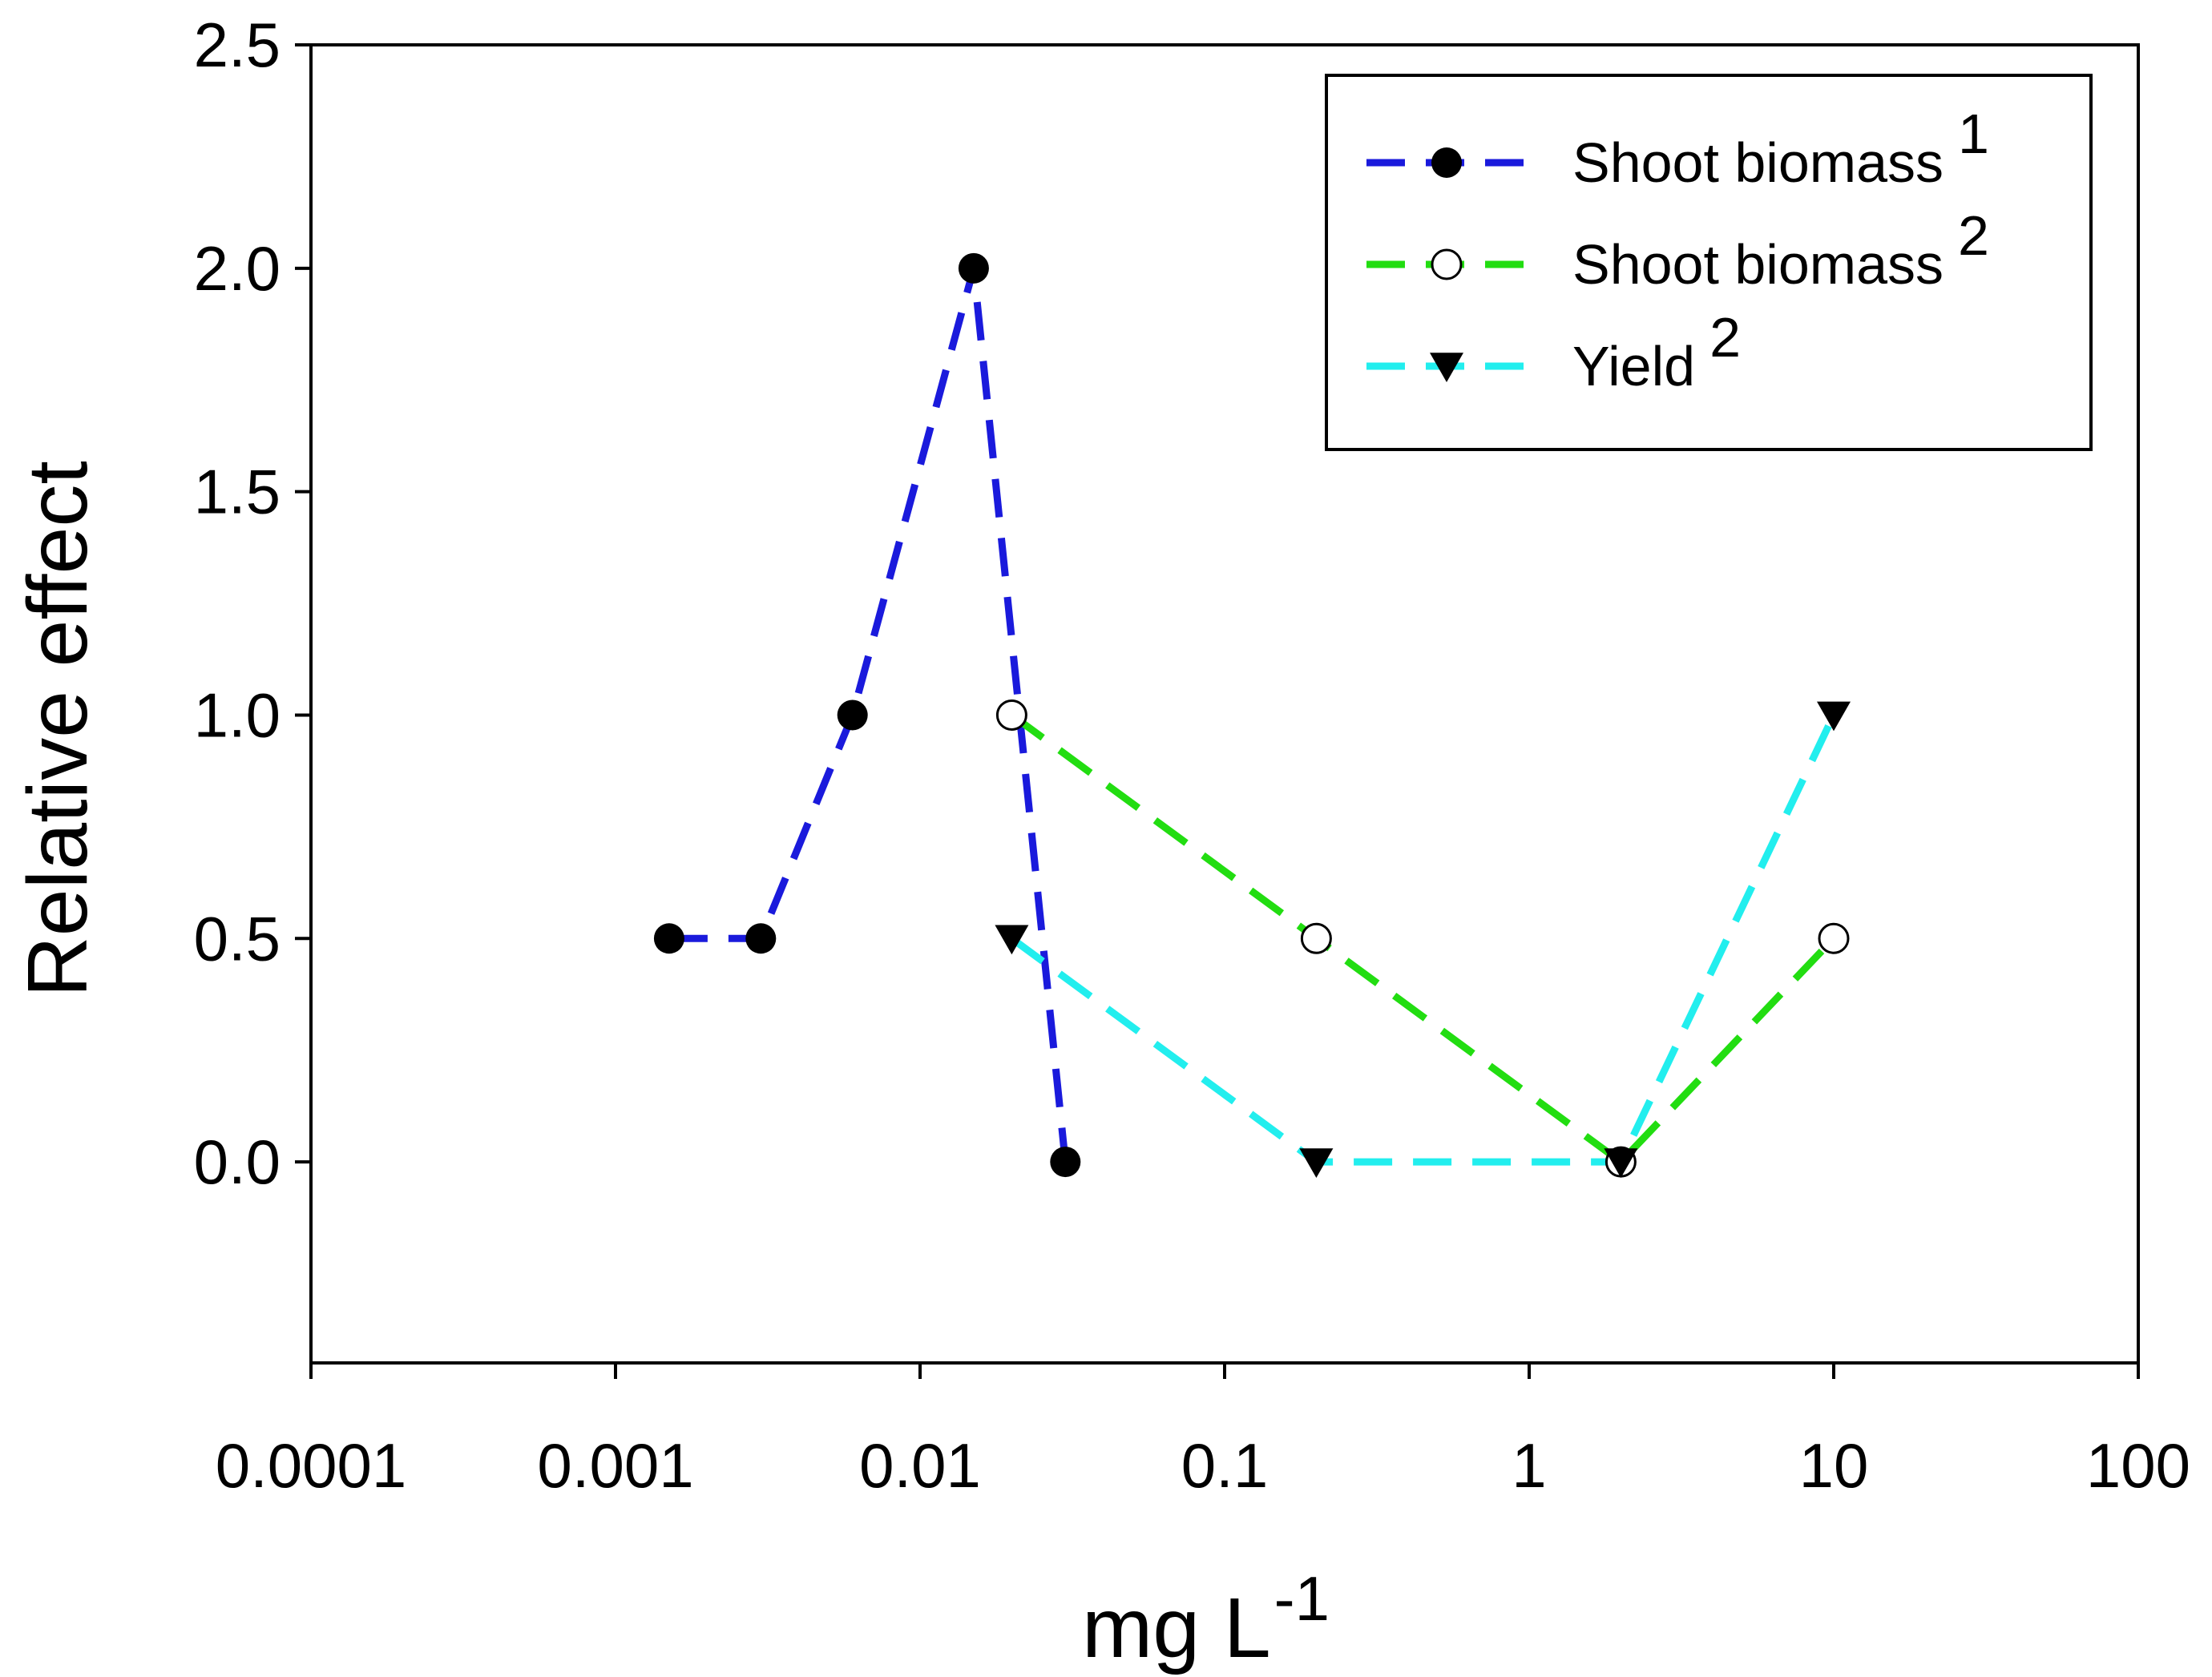  I want to click on x-tick-label: 0.0001, so click(311, 1465).